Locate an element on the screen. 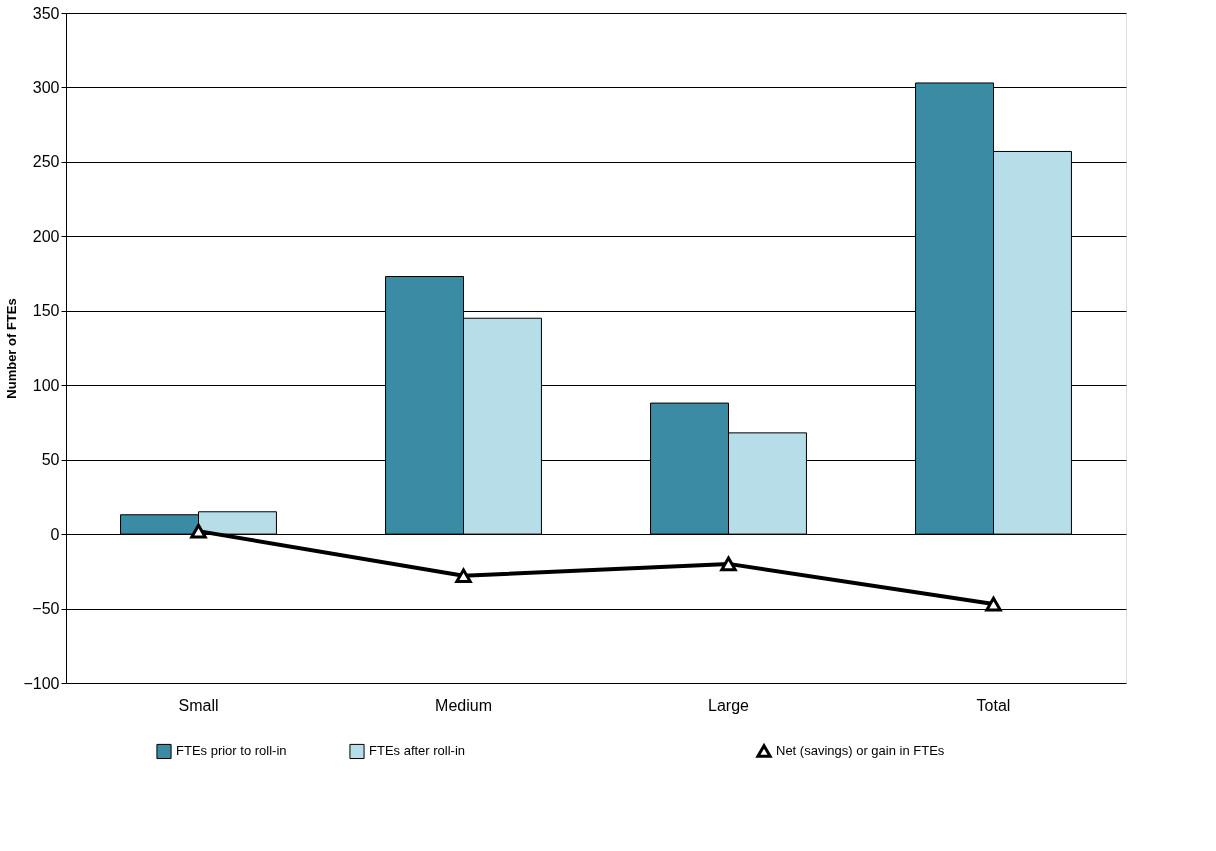  y-tick-label: 150 is located at coordinates (46, 311).